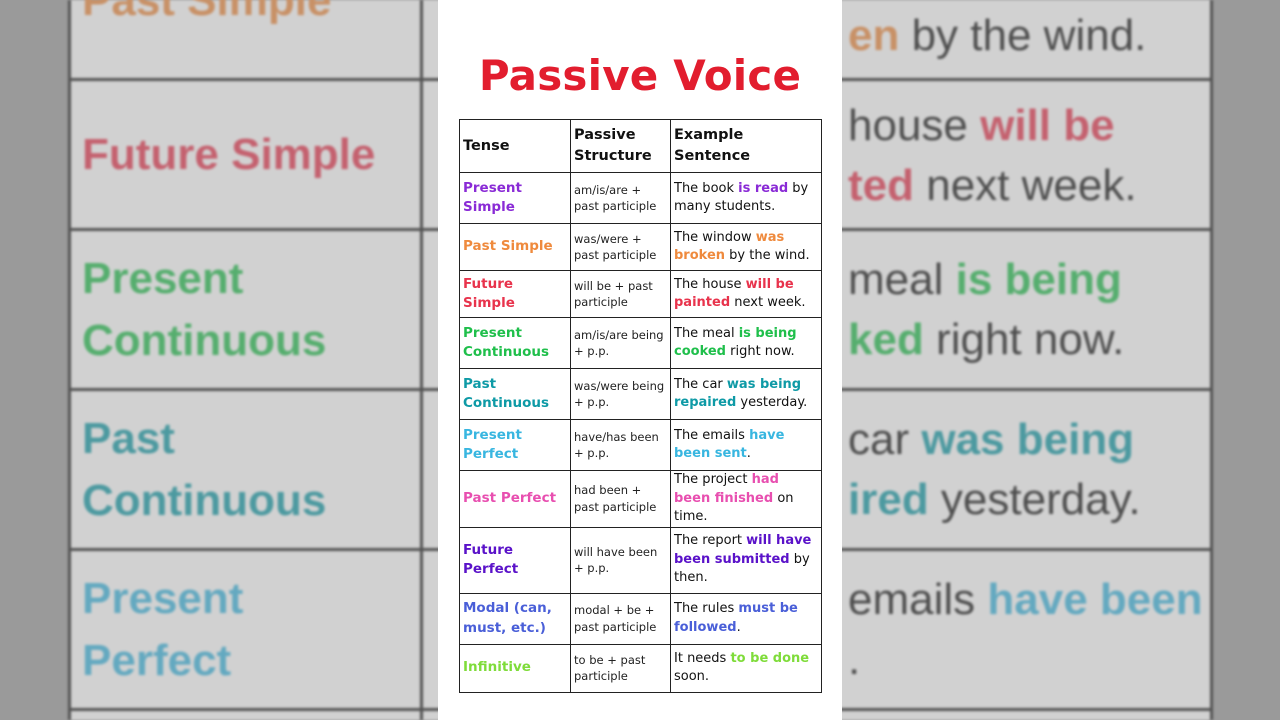  I want to click on structure-cell: to be + past participle, so click(620, 668).